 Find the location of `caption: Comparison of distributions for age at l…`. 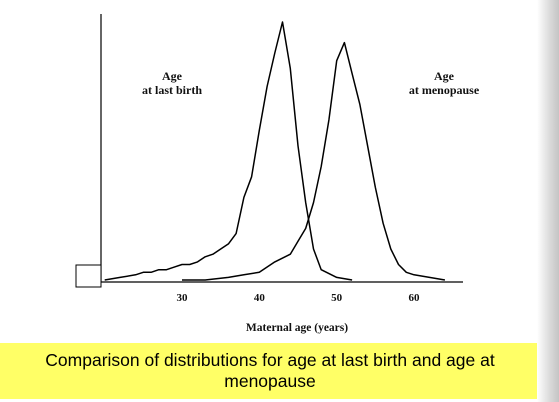

caption: Comparison of distributions for age at l… is located at coordinates (270, 370).